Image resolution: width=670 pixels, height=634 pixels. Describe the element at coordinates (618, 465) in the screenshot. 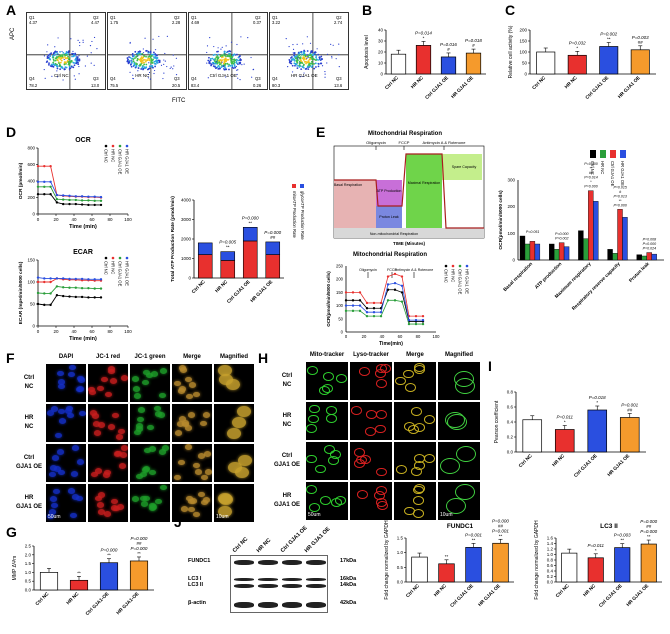

I see `x-category-label: HR GJA1 OE` at that location.